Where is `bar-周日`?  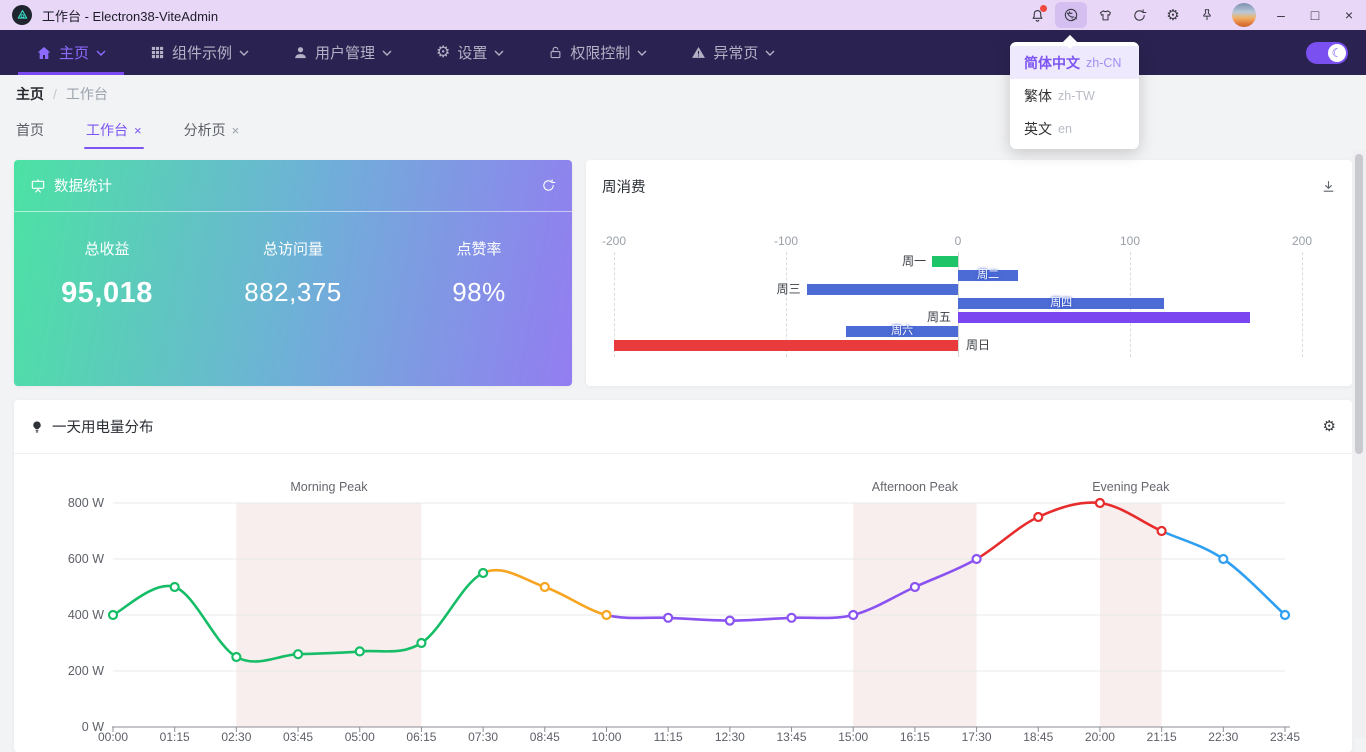 bar-周日 is located at coordinates (786, 345).